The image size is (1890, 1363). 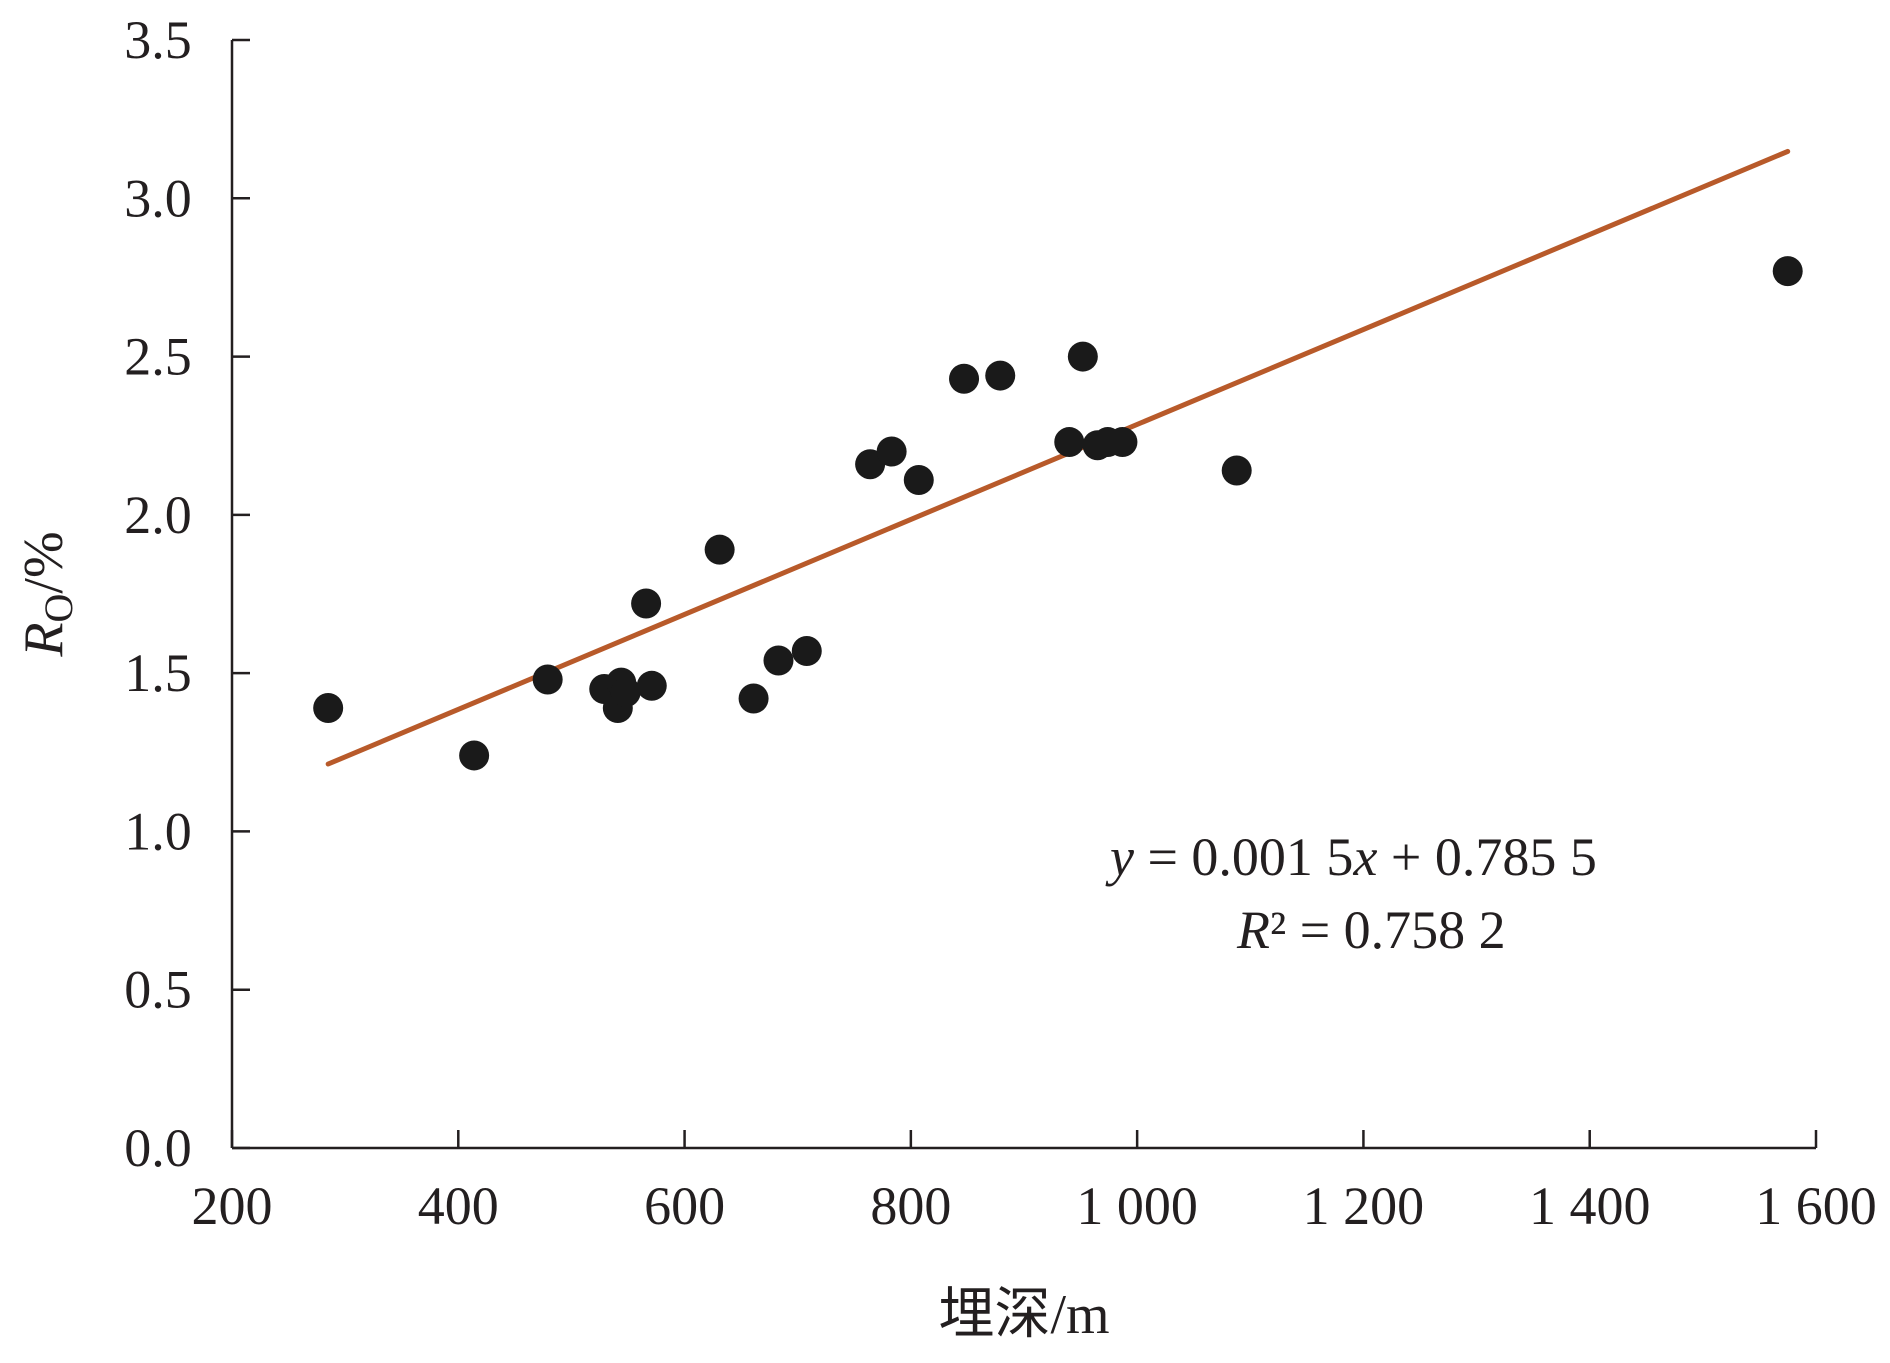 What do you see at coordinates (158, 40) in the screenshot?
I see `y-tick-label: 3.5` at bounding box center [158, 40].